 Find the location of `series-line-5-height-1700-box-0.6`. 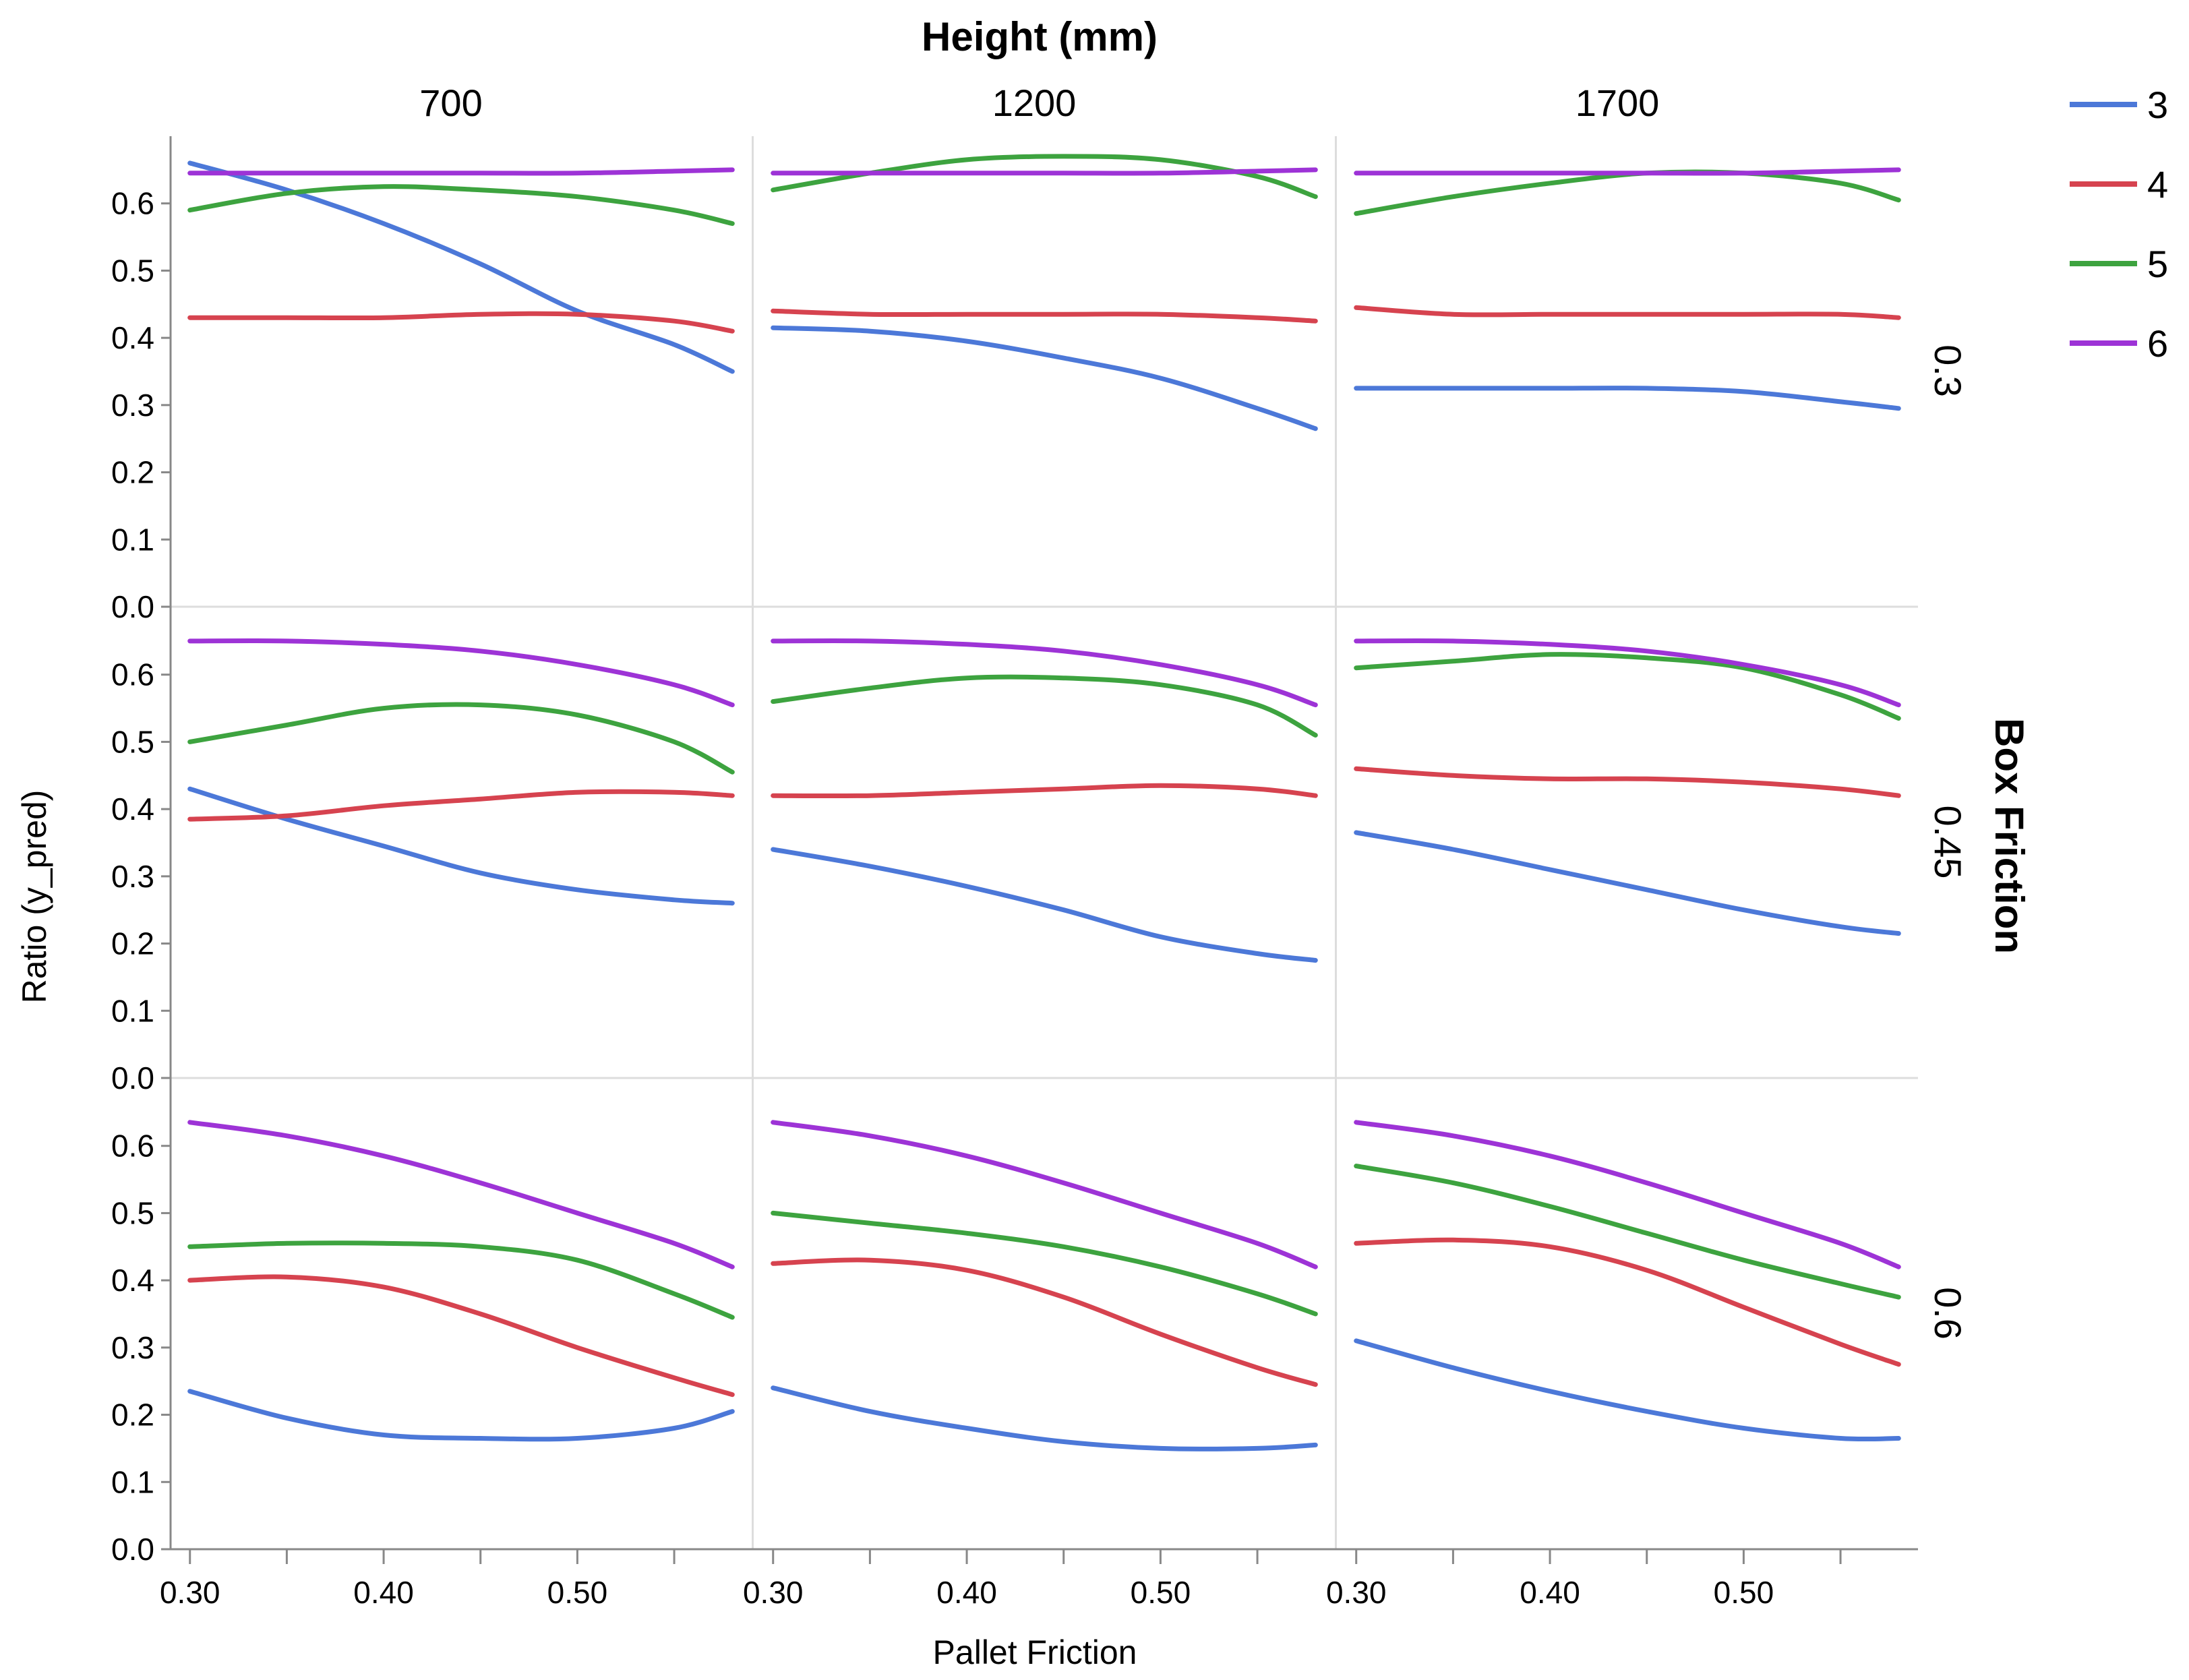

series-line-5-height-1700-box-0.6 is located at coordinates (1627, 1232).